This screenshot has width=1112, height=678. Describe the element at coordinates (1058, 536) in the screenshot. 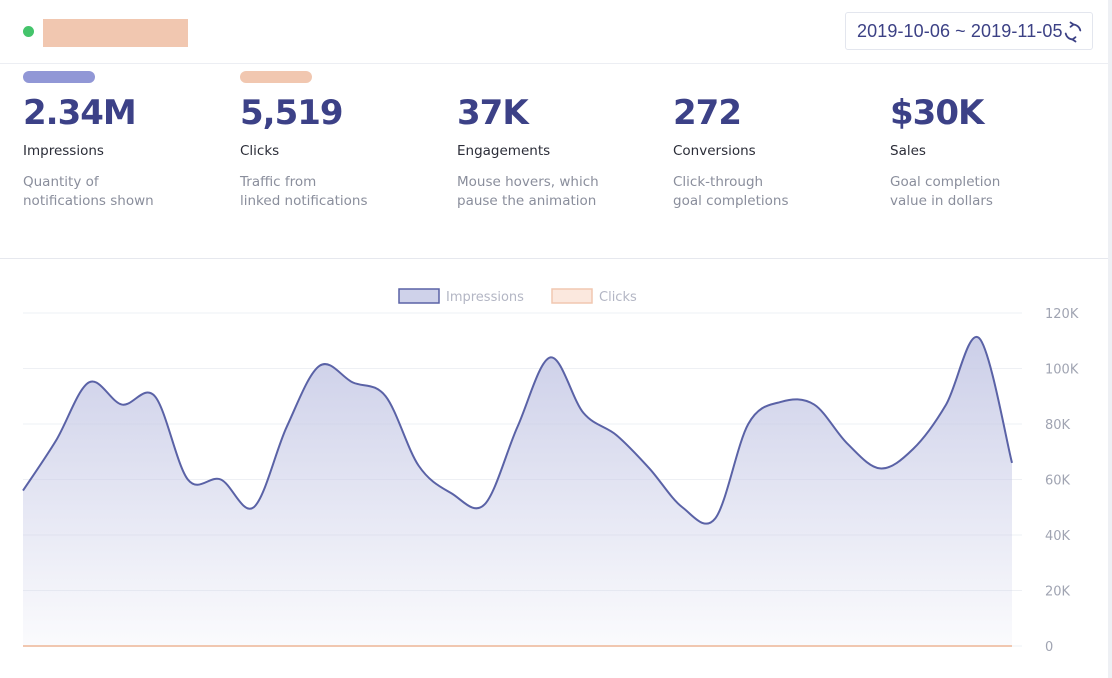

I see `y-tick-label: 40K` at that location.